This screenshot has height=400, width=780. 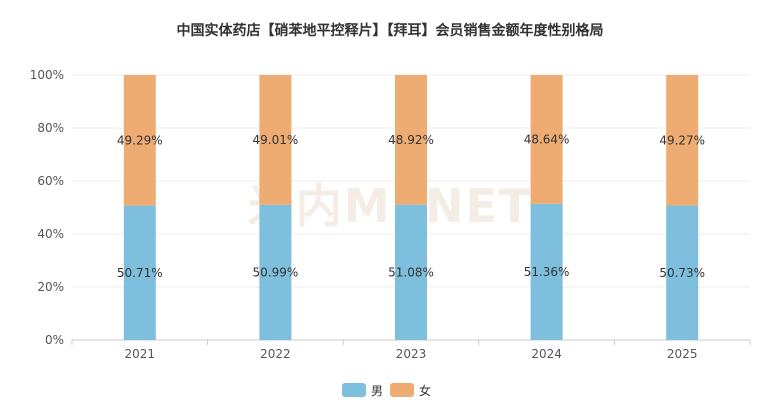 What do you see at coordinates (411, 354) in the screenshot?
I see `x-tick-label: 2023` at bounding box center [411, 354].